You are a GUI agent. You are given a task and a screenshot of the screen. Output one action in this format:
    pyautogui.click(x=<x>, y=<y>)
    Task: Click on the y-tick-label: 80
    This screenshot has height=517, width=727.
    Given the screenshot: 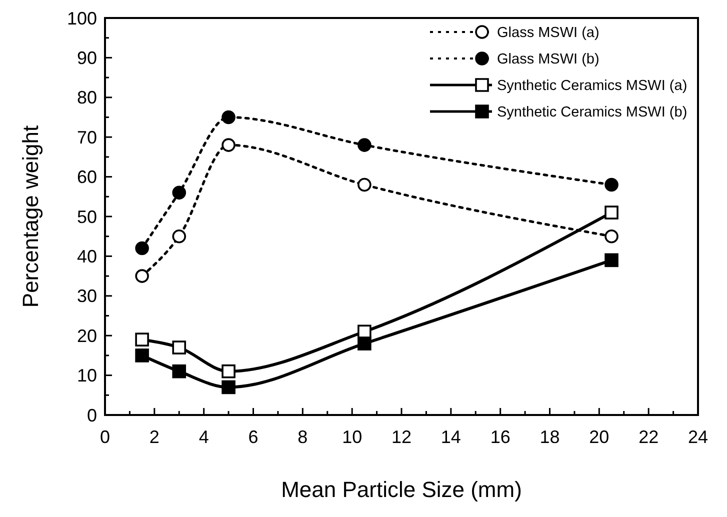 What is the action you would take?
    pyautogui.click(x=86, y=98)
    